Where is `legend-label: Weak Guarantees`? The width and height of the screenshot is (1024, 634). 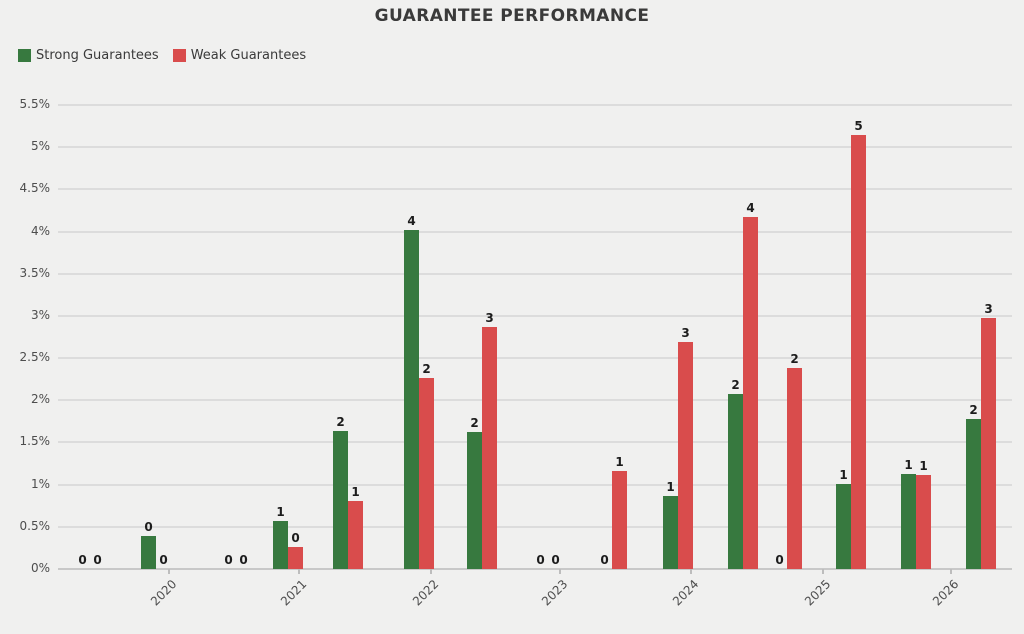
legend-label: Weak Guarantees is located at coordinates (248, 55).